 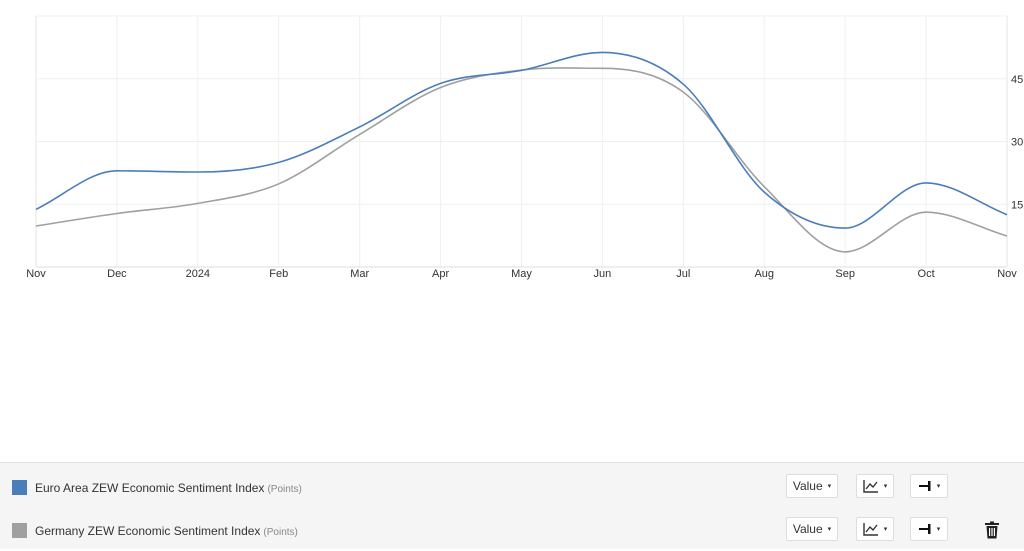 What do you see at coordinates (278, 274) in the screenshot?
I see `x-tick-label: Feb` at bounding box center [278, 274].